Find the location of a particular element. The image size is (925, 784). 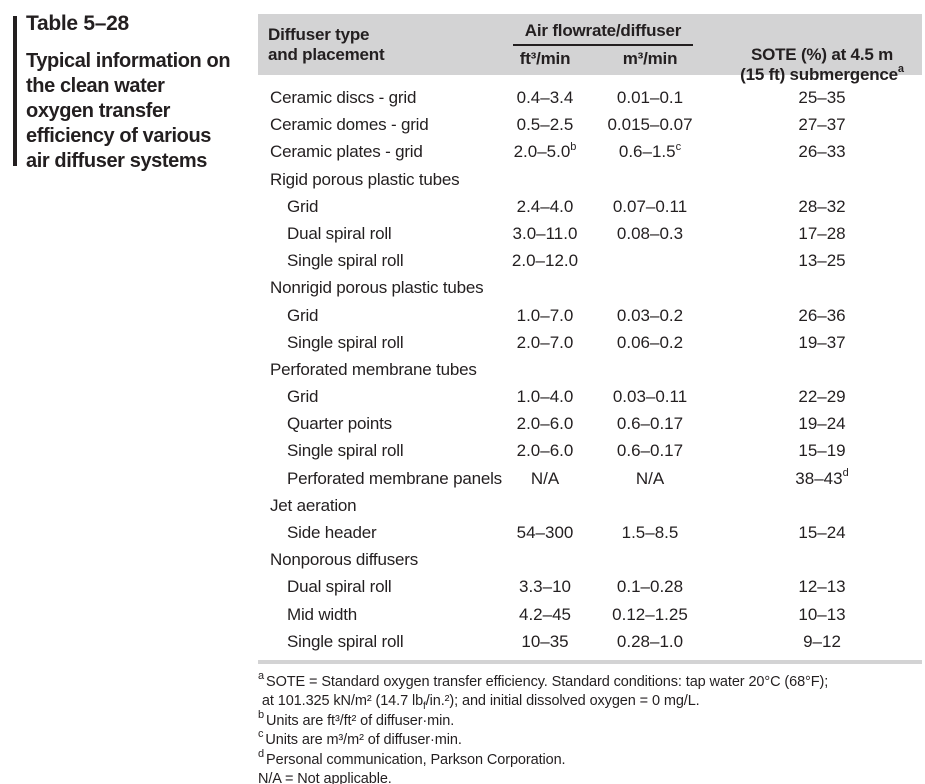

cell-m3-per-min: 1.5–8.5 is located at coordinates (650, 532).